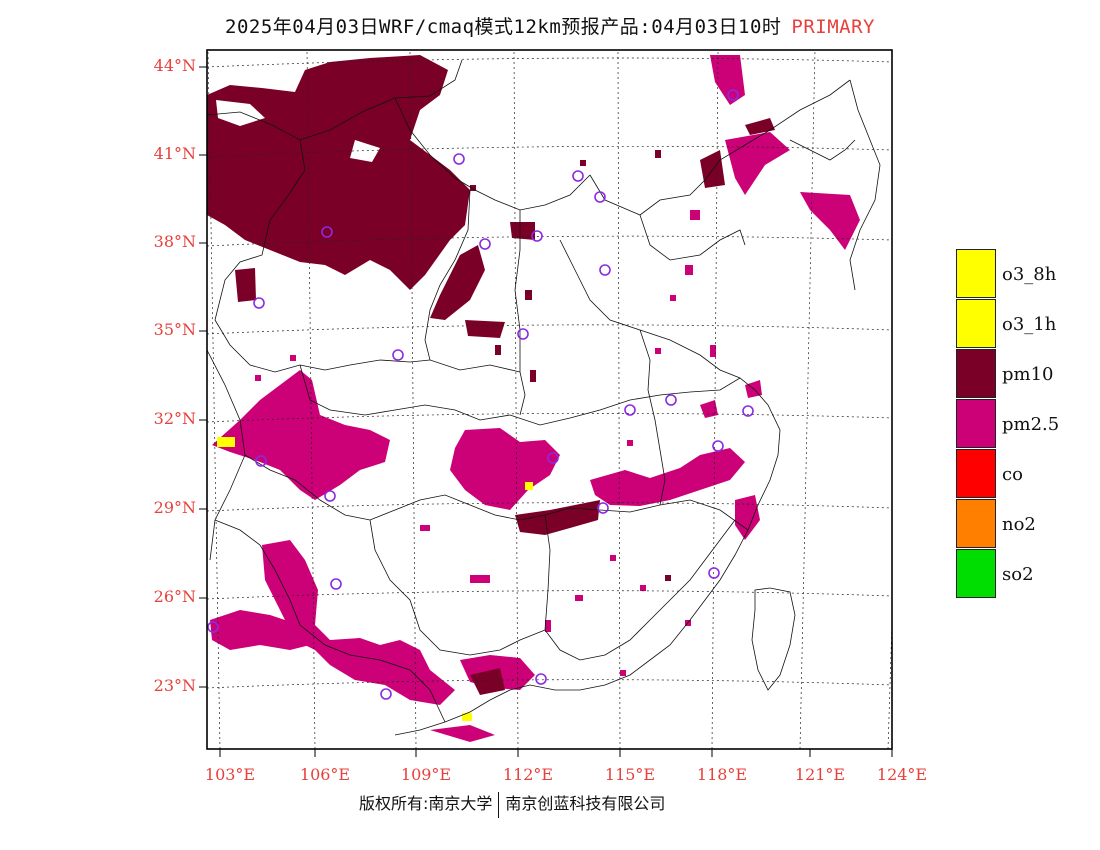  I want to click on legend-label-pm10: pm10, so click(1028, 374).